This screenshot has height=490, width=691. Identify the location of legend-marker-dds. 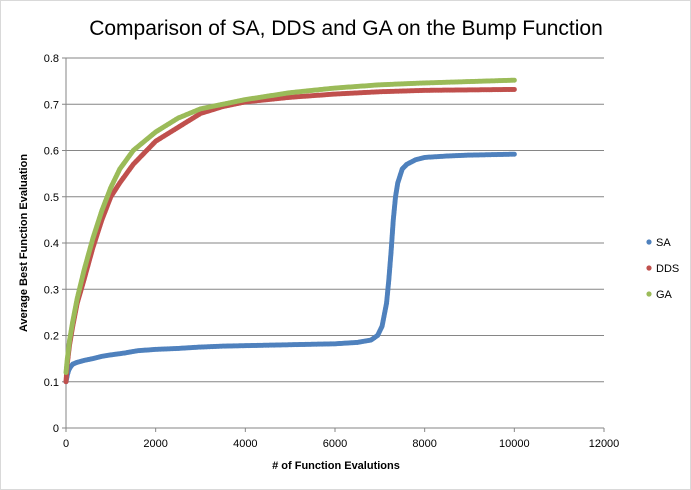
(649, 268).